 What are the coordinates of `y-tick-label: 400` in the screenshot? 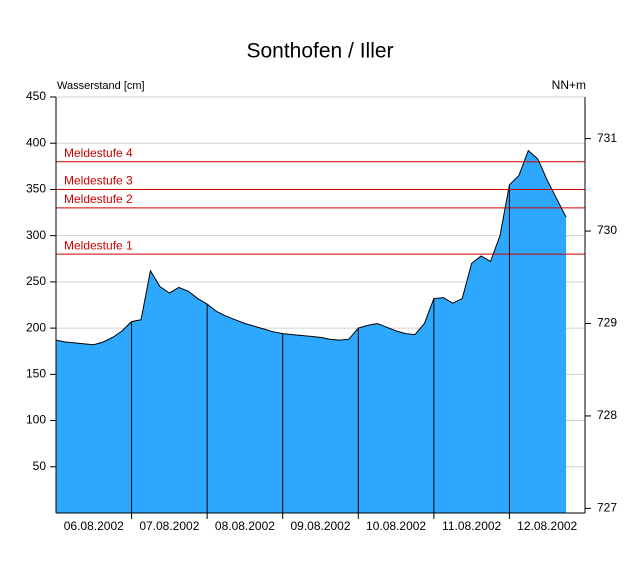 It's located at (36, 142).